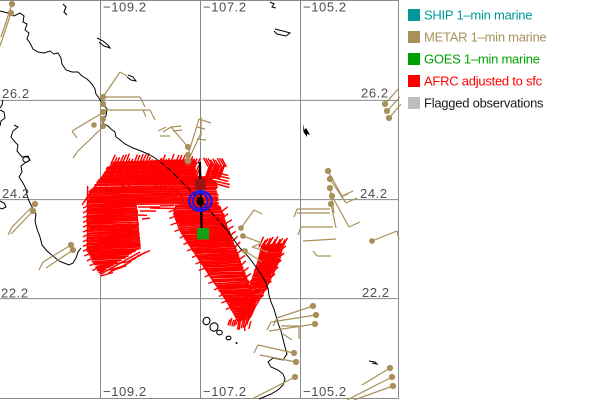 Image resolution: width=600 pixels, height=400 pixels. Describe the element at coordinates (484, 103) in the screenshot. I see `svg-text: Flagged observations` at that location.